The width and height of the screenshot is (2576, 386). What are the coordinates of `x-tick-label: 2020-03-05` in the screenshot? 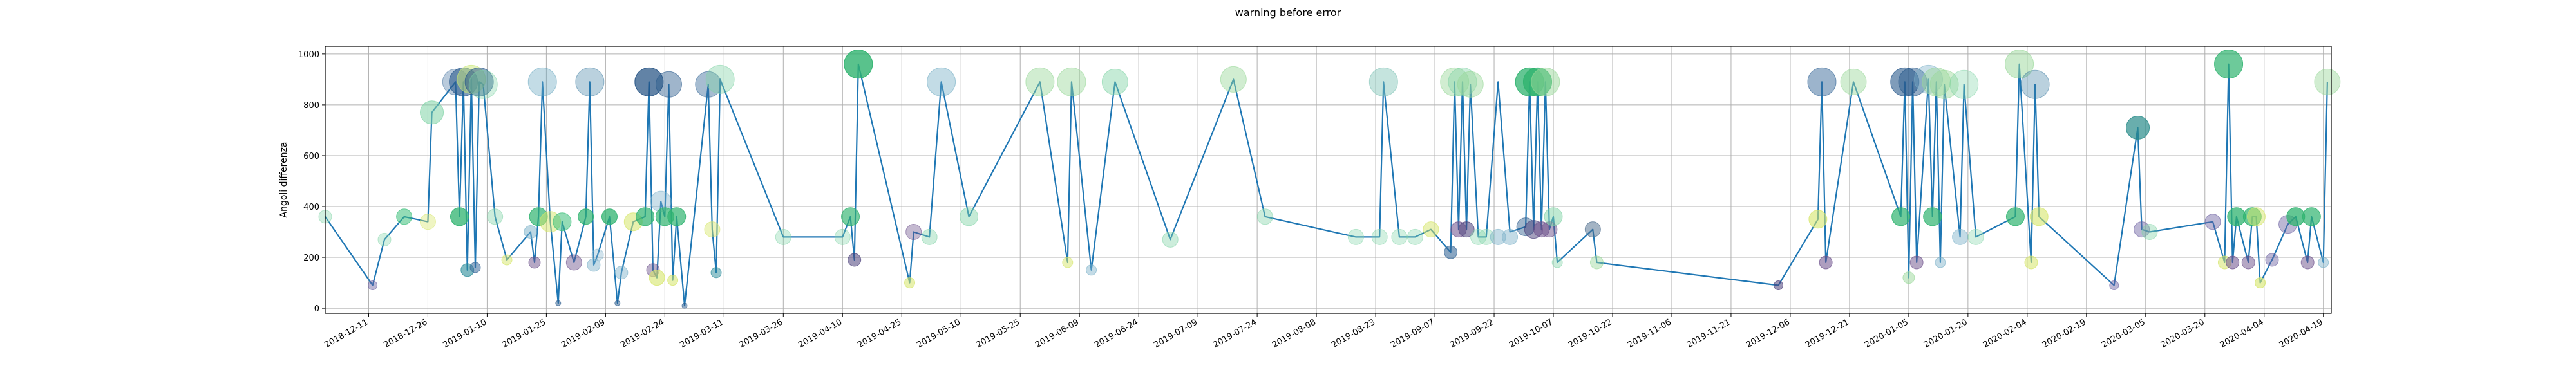 It's located at (2123, 333).